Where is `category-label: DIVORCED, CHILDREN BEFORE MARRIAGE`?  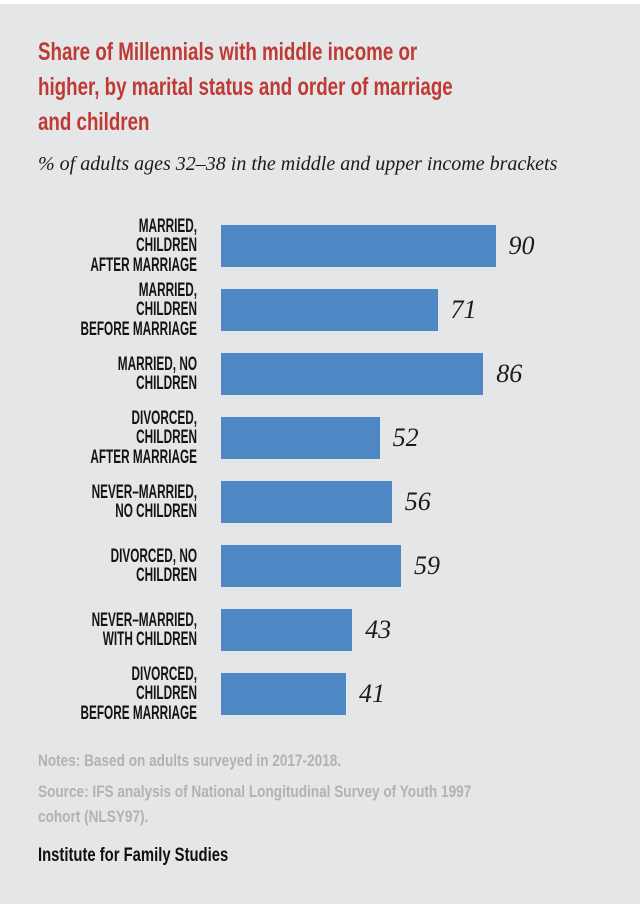
category-label: DIVORCED, CHILDREN BEFORE MARRIAGE is located at coordinates (138, 693).